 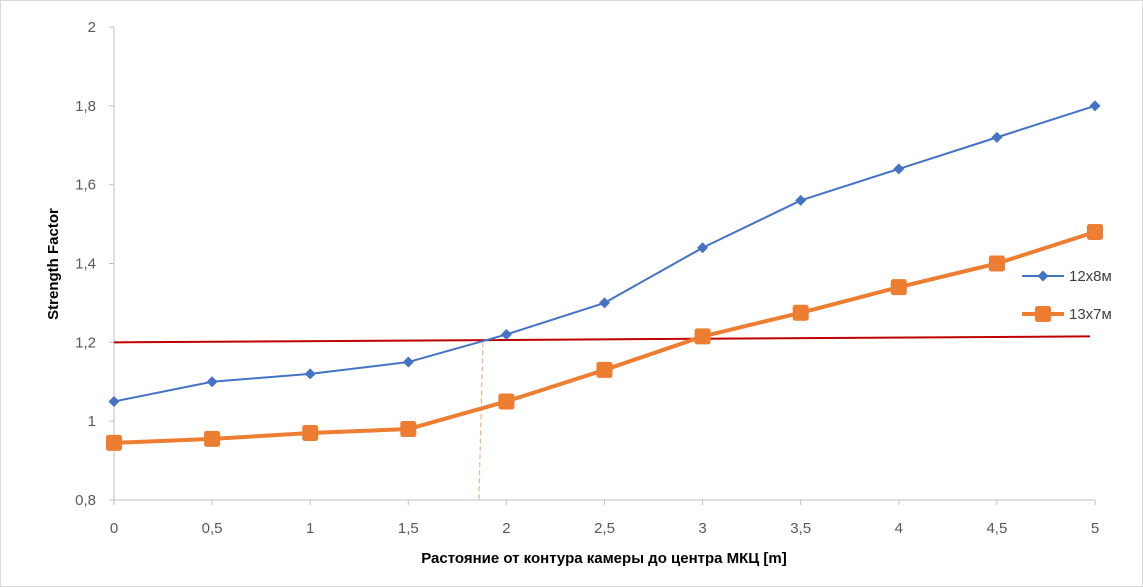 I want to click on x-tick-label: 5, so click(x=1095, y=528).